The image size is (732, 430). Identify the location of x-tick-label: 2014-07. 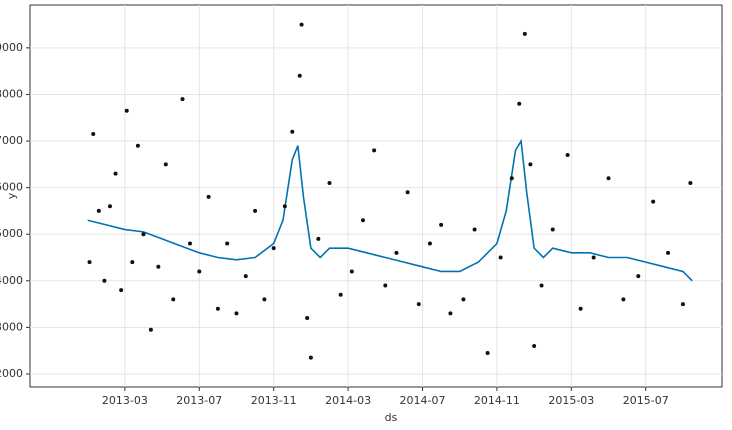
(423, 400).